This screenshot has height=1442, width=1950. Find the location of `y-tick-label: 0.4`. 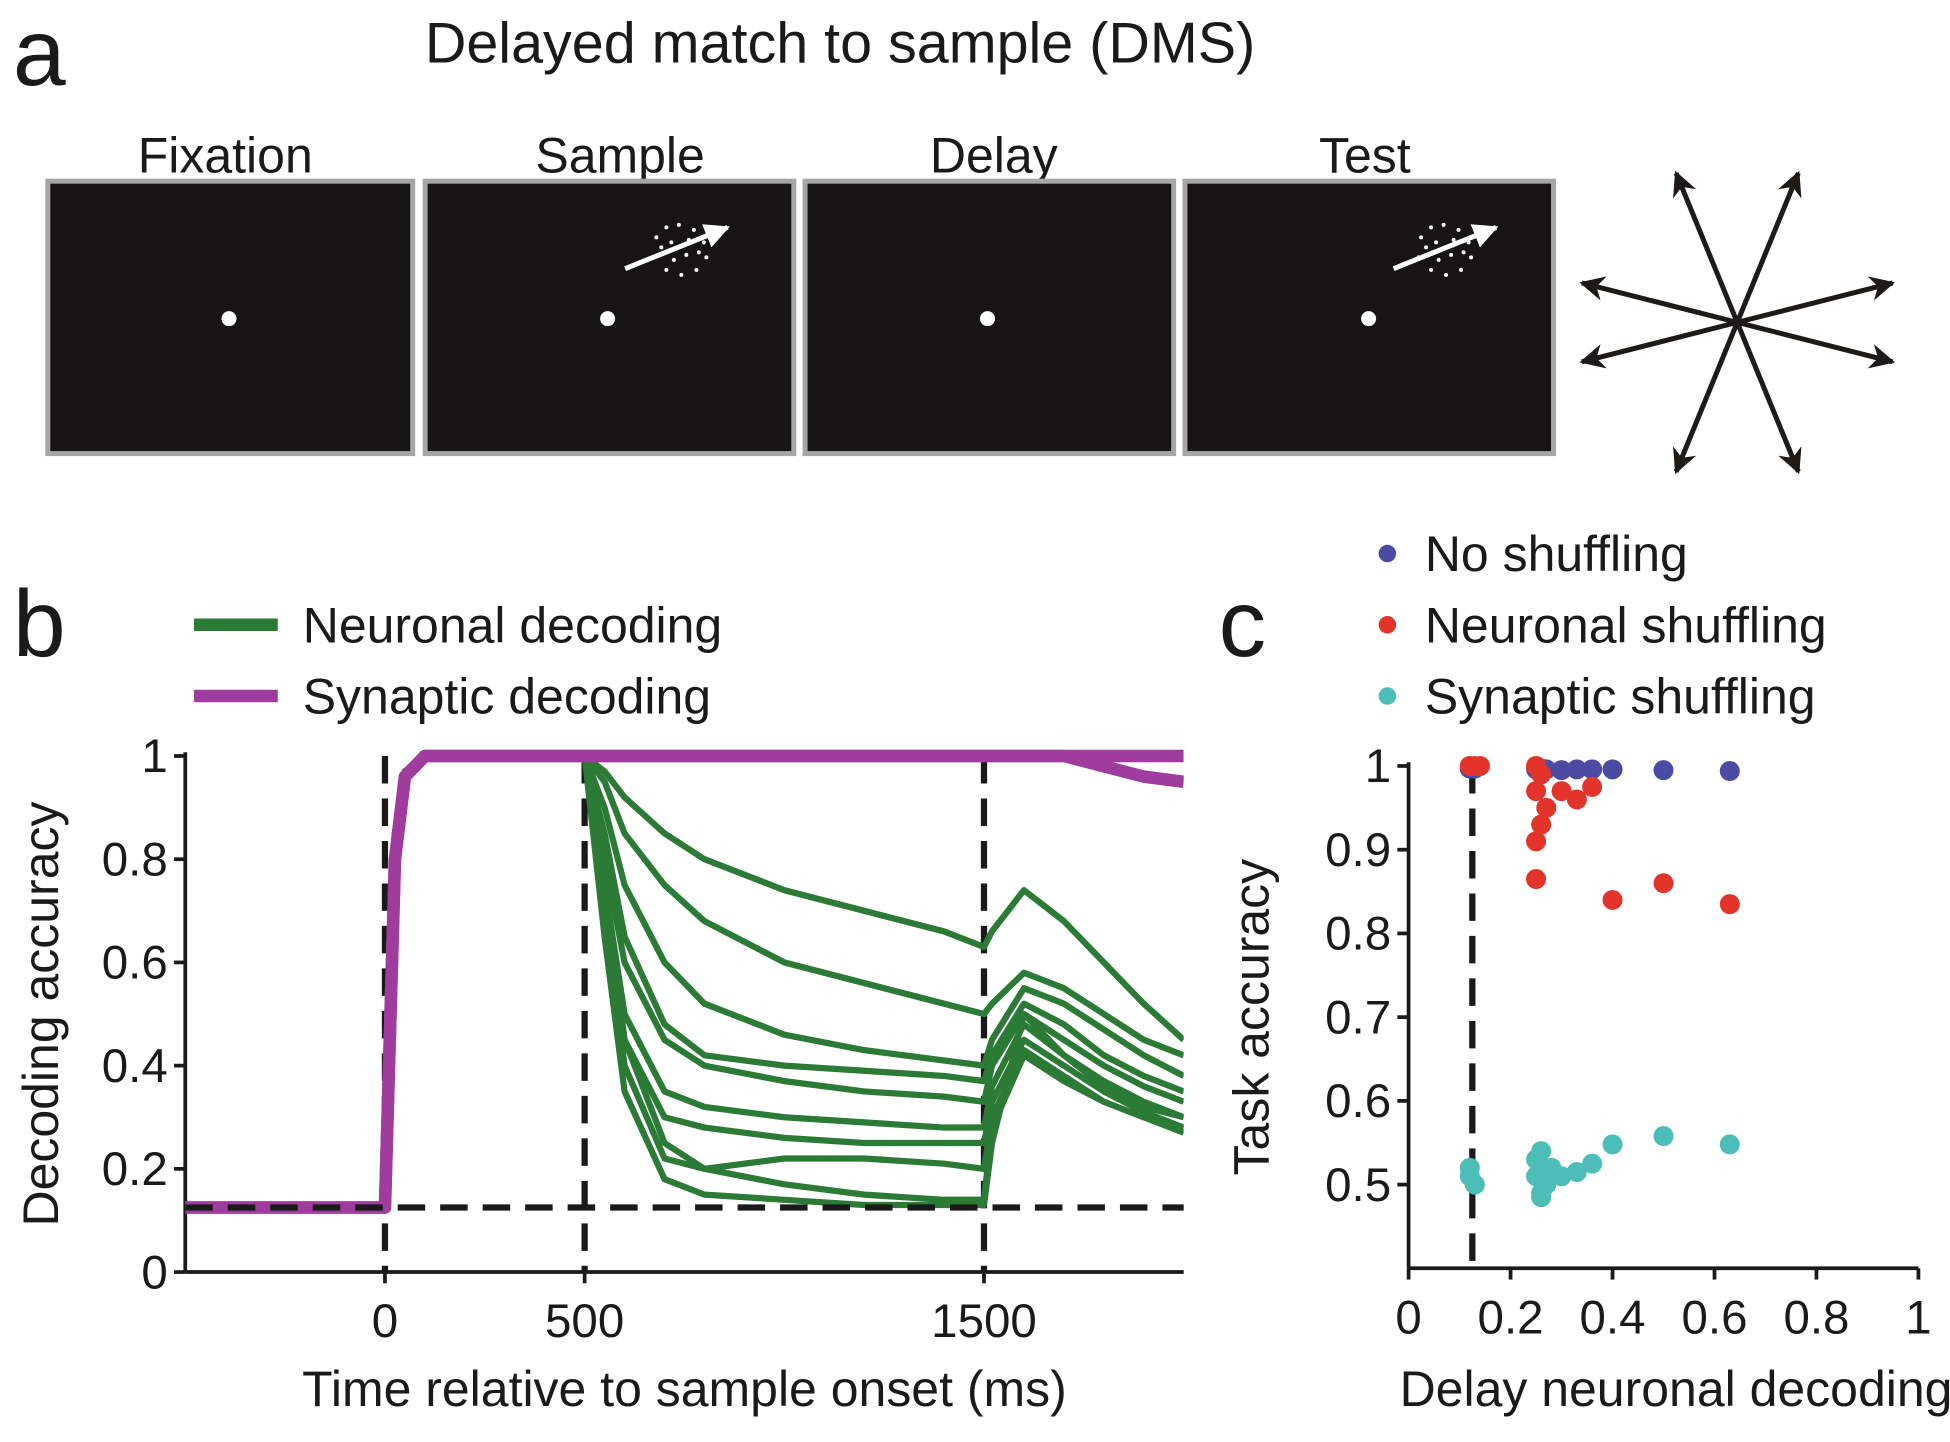

y-tick-label: 0.4 is located at coordinates (135, 1066).